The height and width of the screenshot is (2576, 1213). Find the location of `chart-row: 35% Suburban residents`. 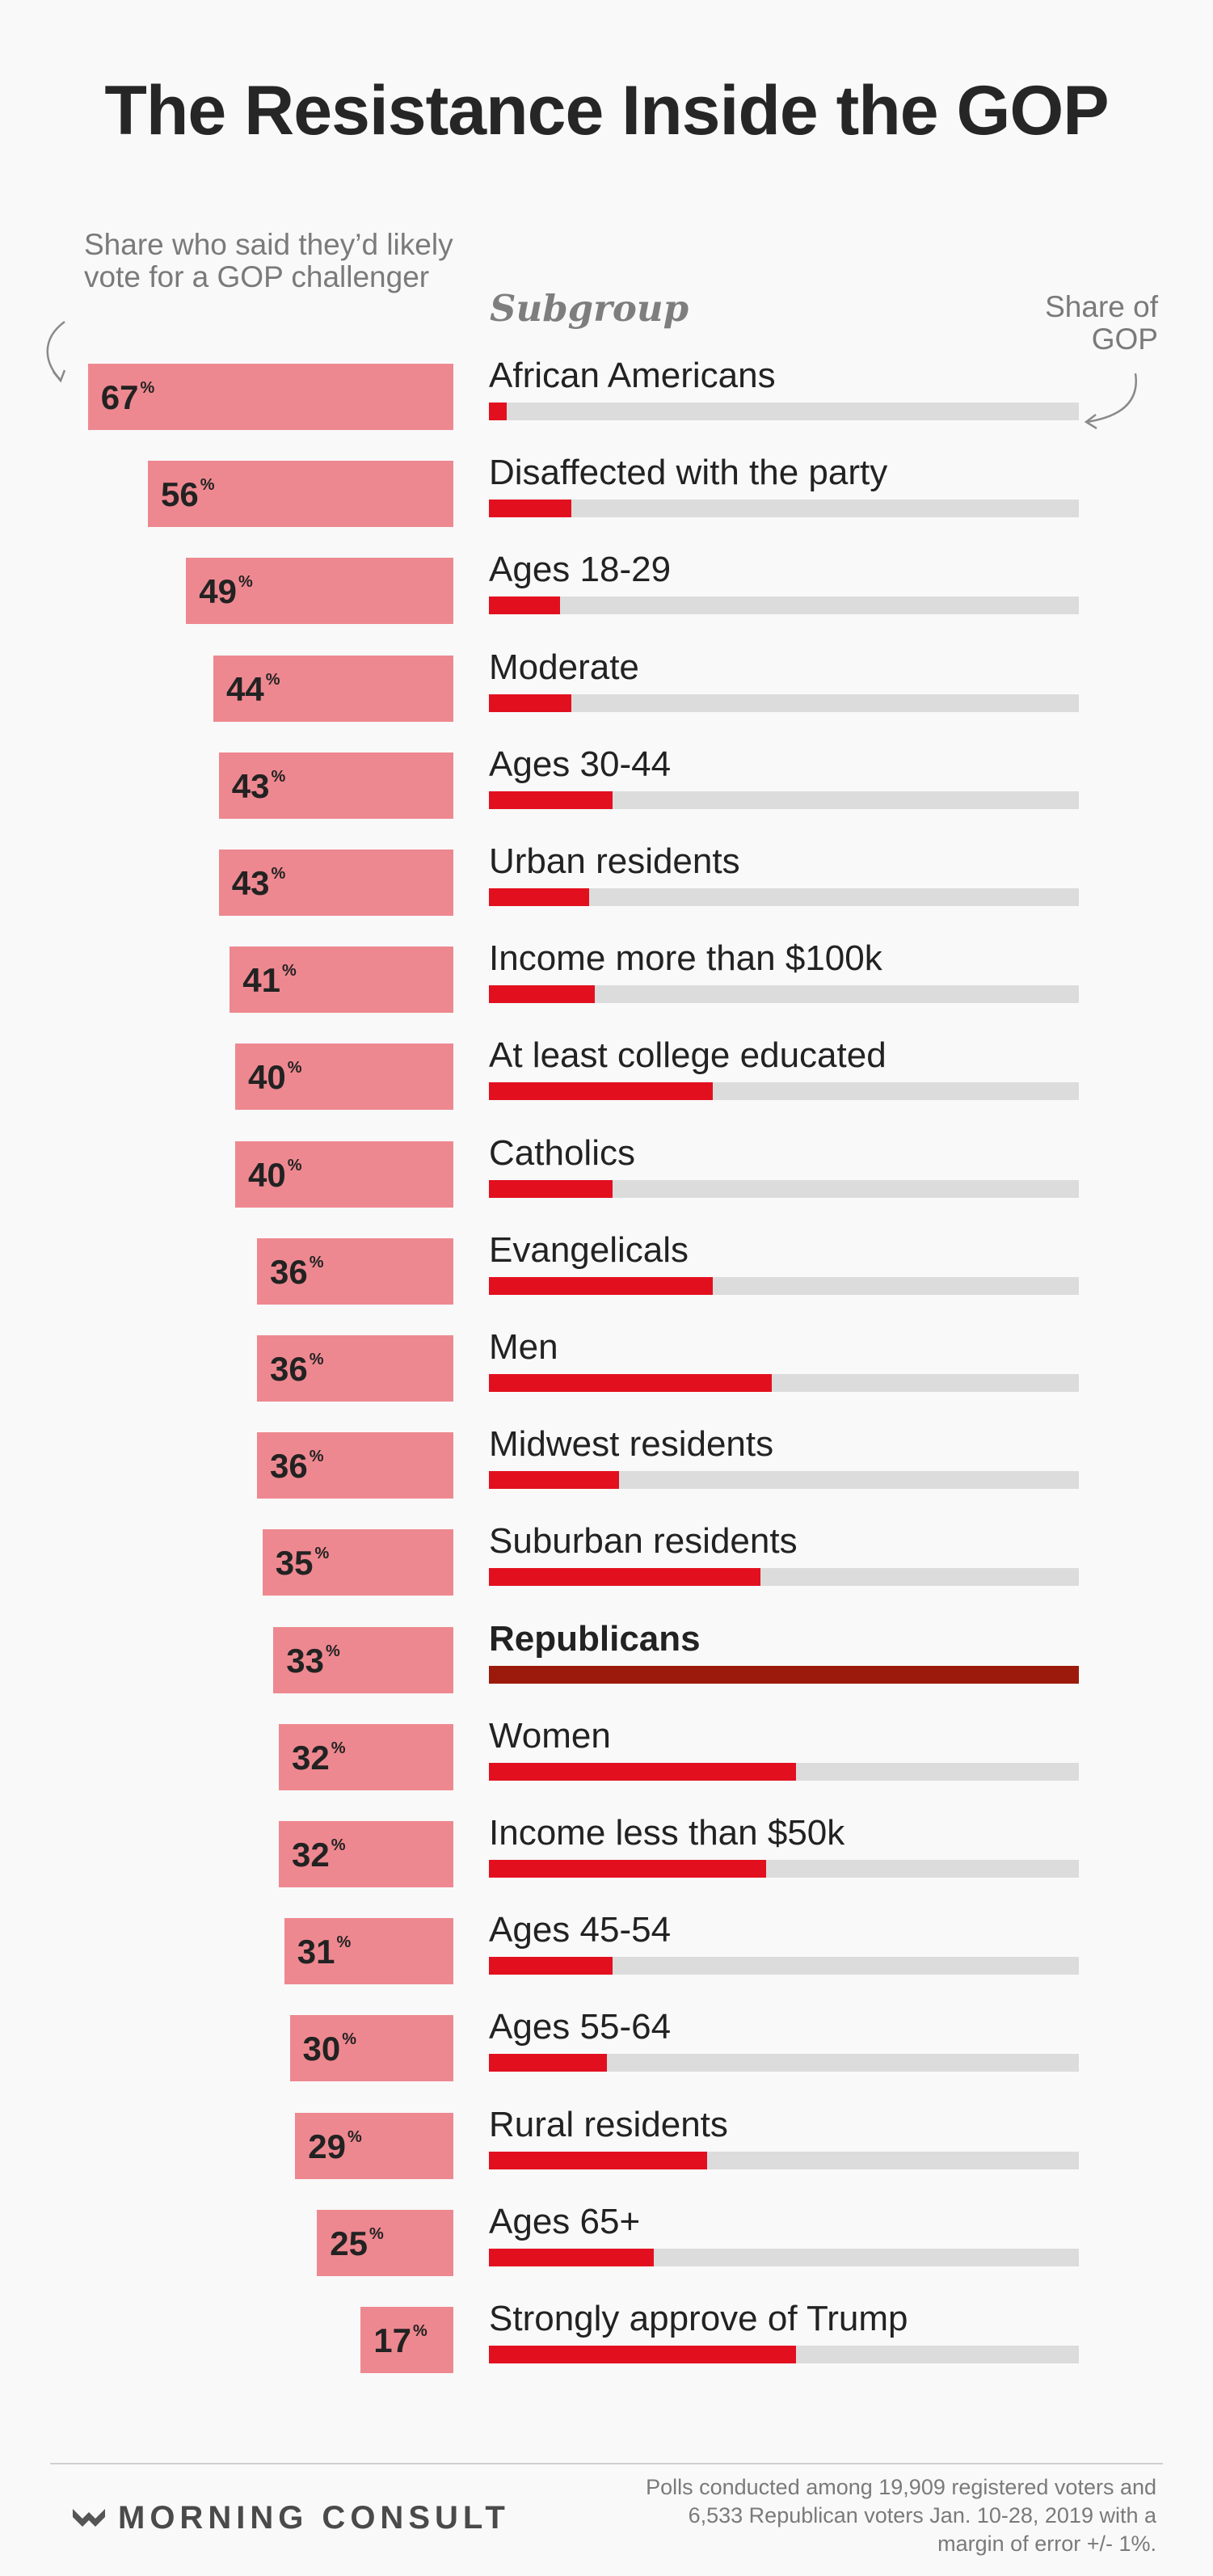

chart-row: 35% Suburban residents is located at coordinates (606, 1569).